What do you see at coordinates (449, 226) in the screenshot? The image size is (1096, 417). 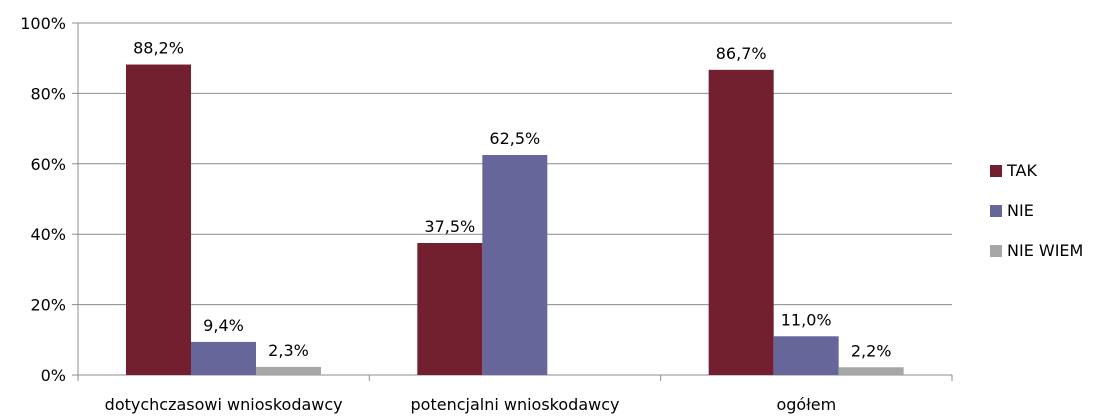 I see `data-label: 37,5%` at bounding box center [449, 226].